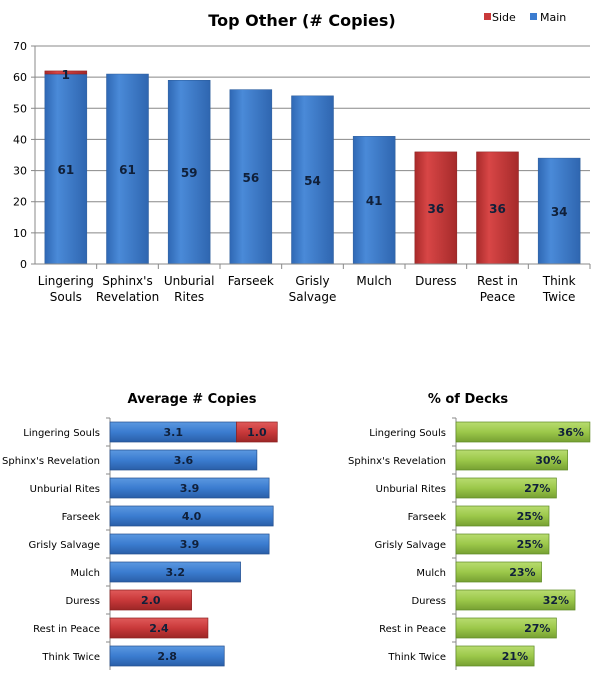  What do you see at coordinates (515, 656) in the screenshot?
I see `bar-decks-label: 21%` at bounding box center [515, 656].